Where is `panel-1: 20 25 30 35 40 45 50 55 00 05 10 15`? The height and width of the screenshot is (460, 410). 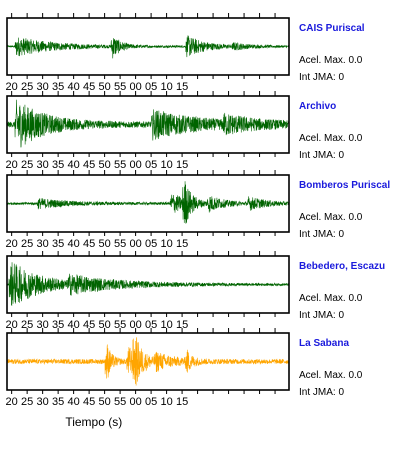 panel-1: 20 25 30 35 40 45 50 55 00 05 10 15 is located at coordinates (148, 131).